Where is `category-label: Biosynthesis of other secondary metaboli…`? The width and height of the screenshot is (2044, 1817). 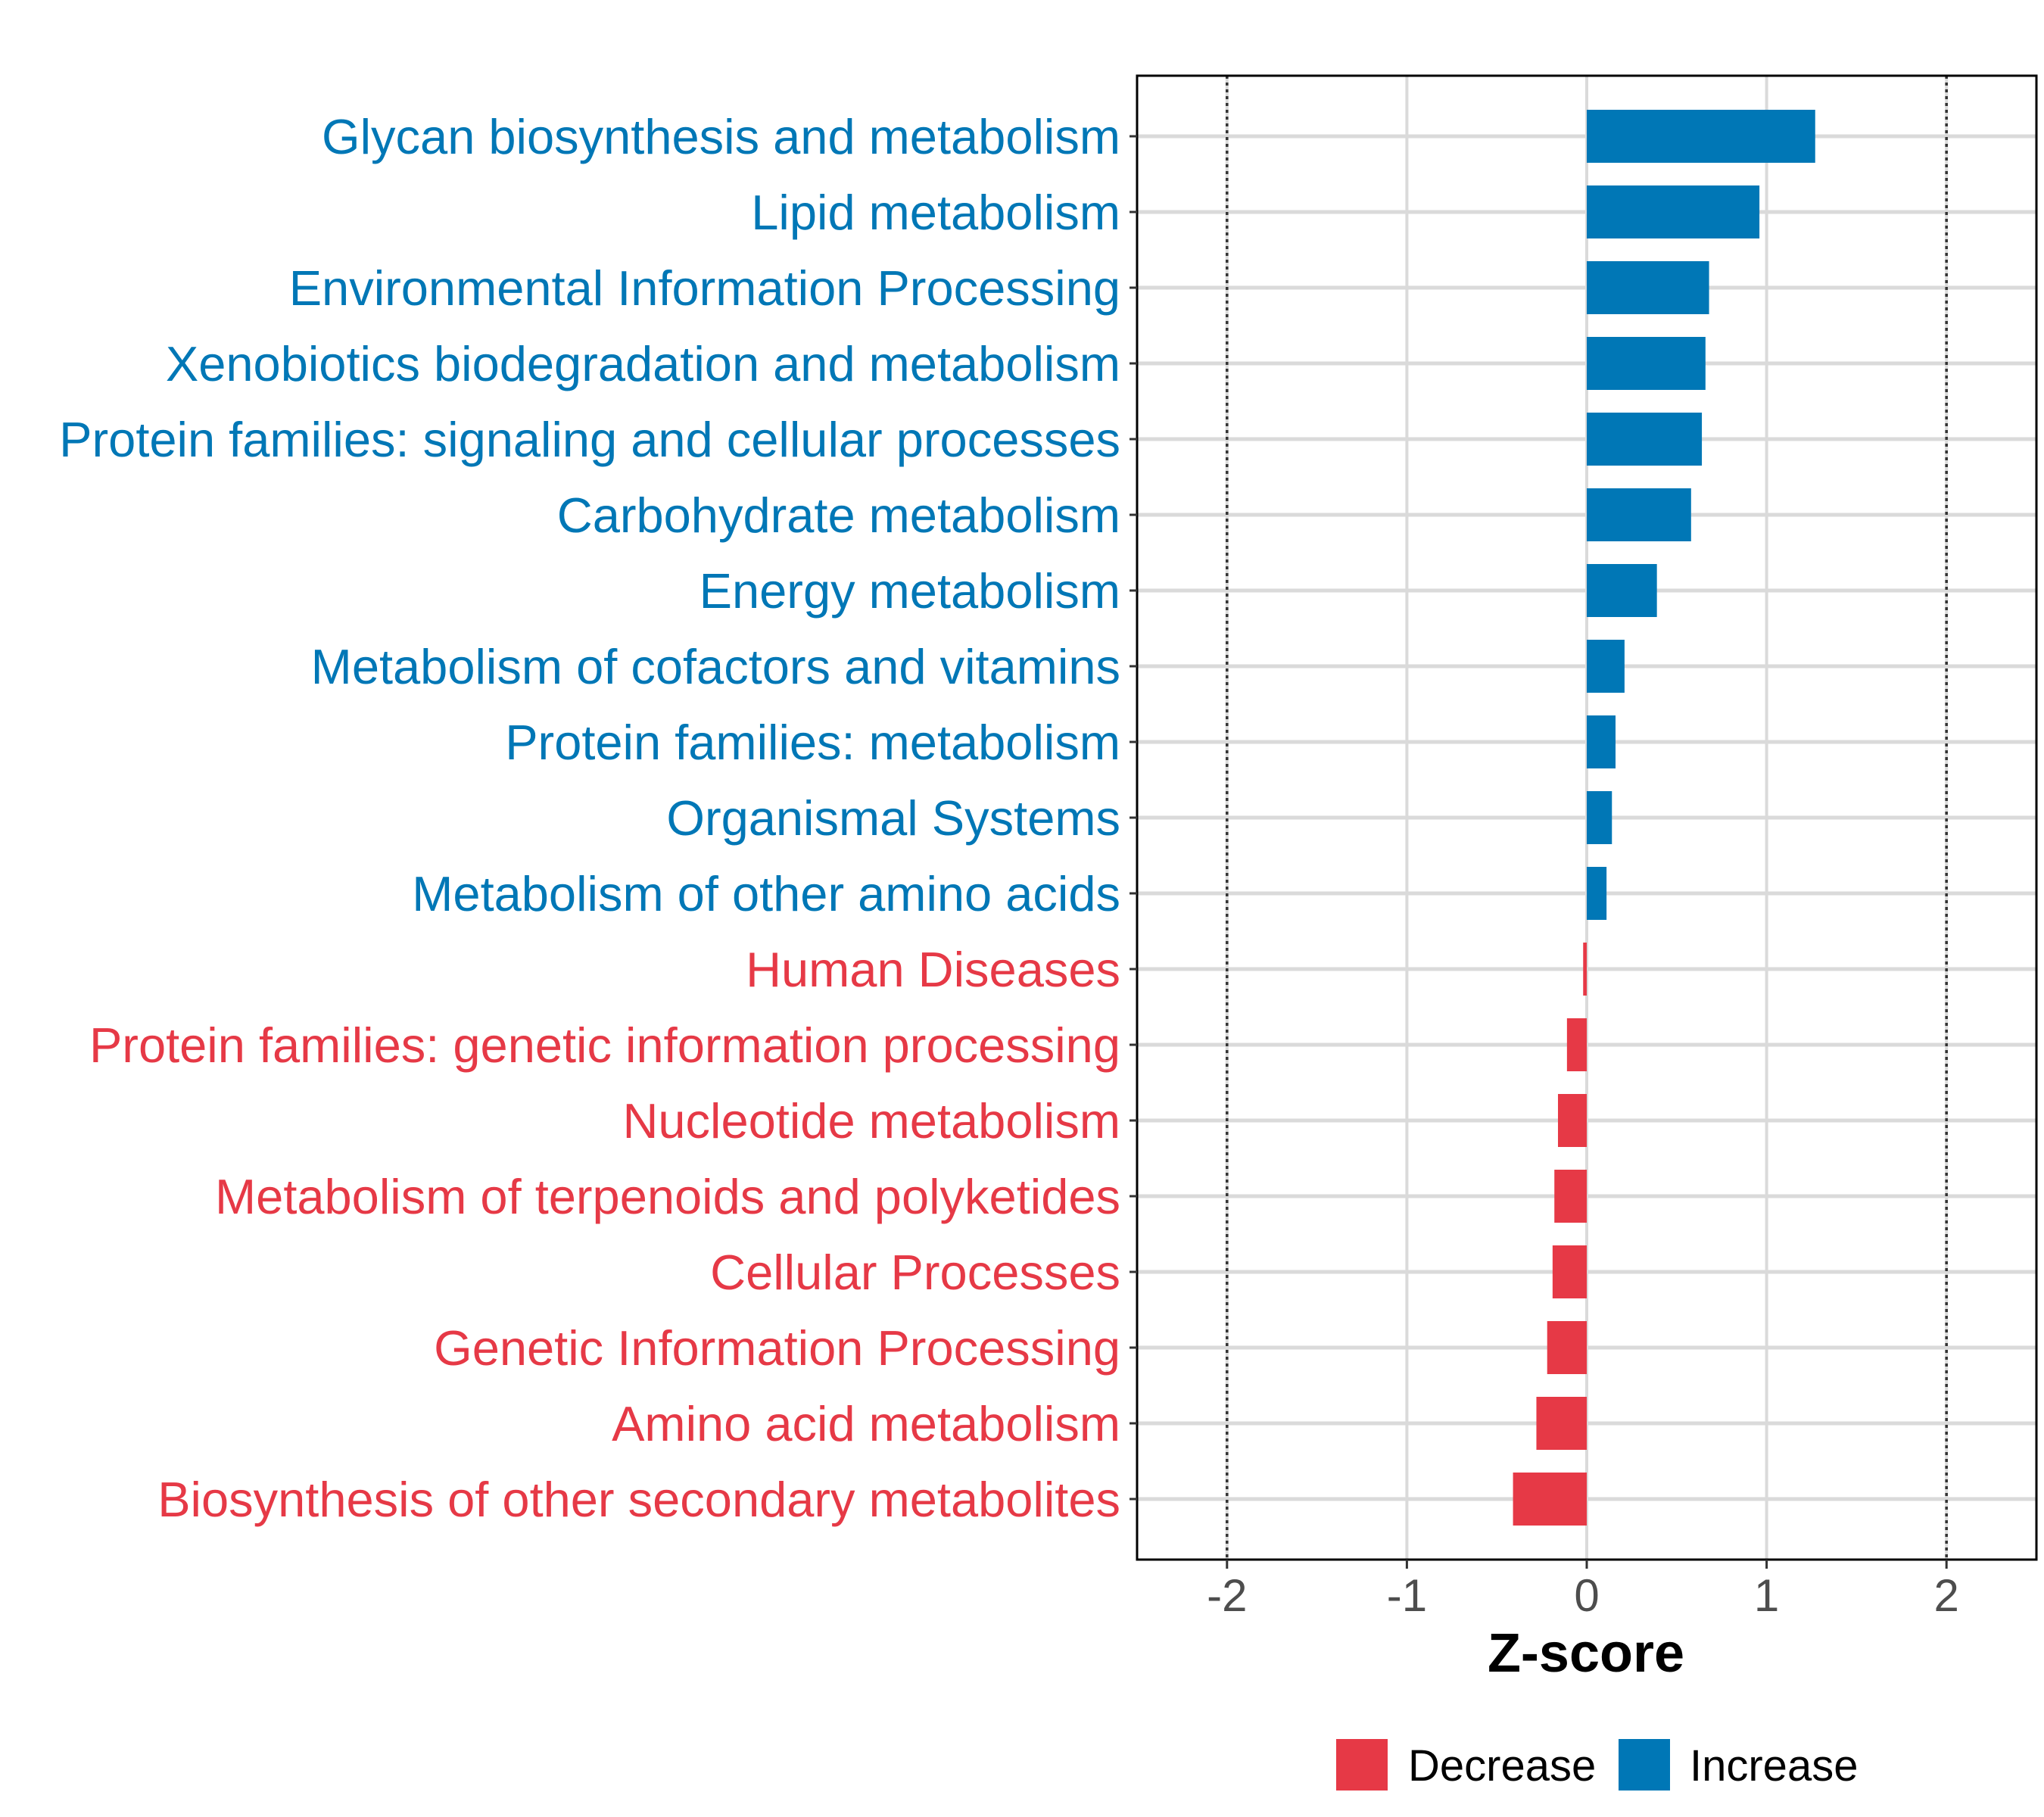
category-label: Biosynthesis of other secondary metaboli… is located at coordinates (638, 1499).